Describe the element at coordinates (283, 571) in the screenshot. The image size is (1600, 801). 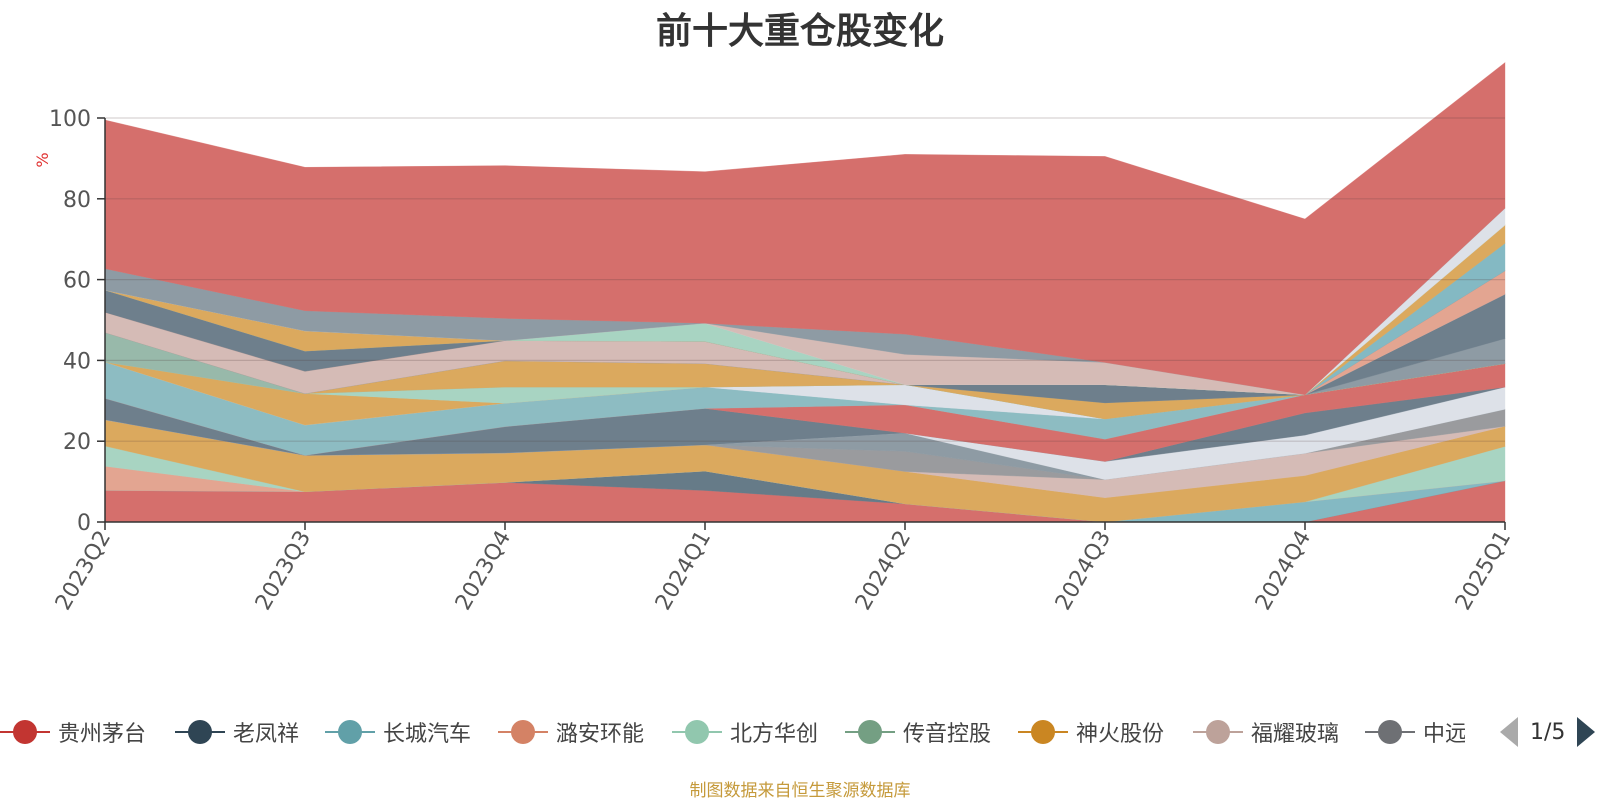
I see `x-tick-label-1: 2023Q3` at that location.